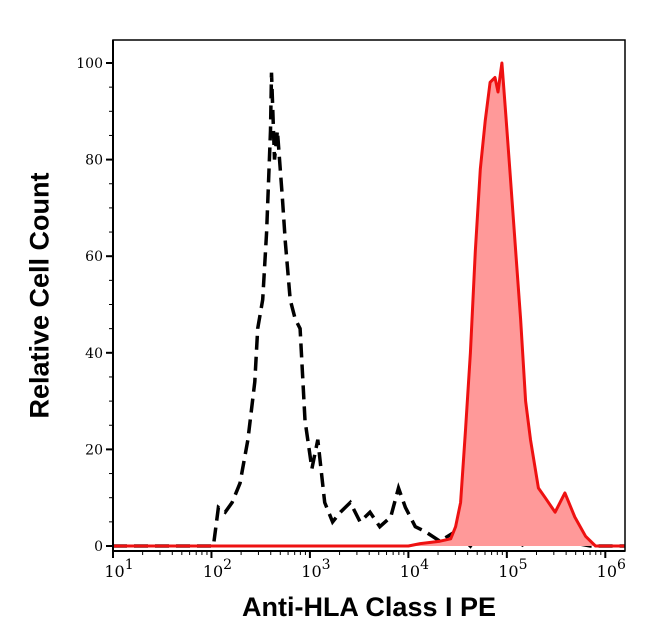 The height and width of the screenshot is (641, 646). Describe the element at coordinates (94, 257) in the screenshot. I see `y-tick-label: 60` at that location.